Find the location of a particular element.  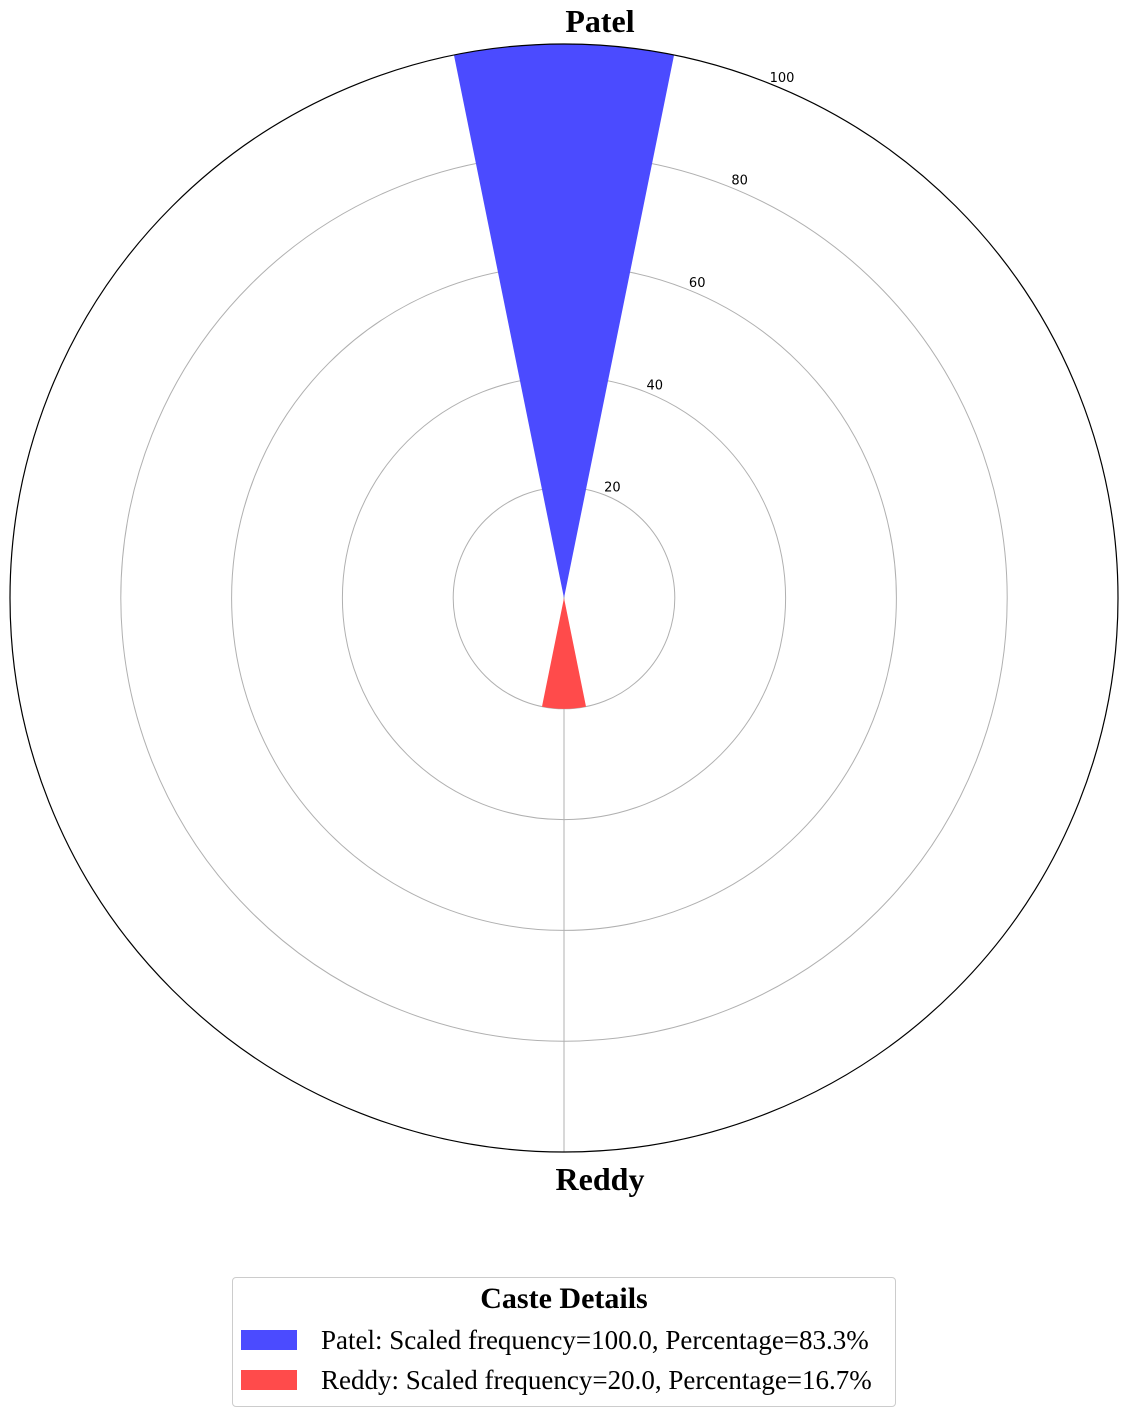

category-label-reddy: Reddy is located at coordinates (600, 1179).